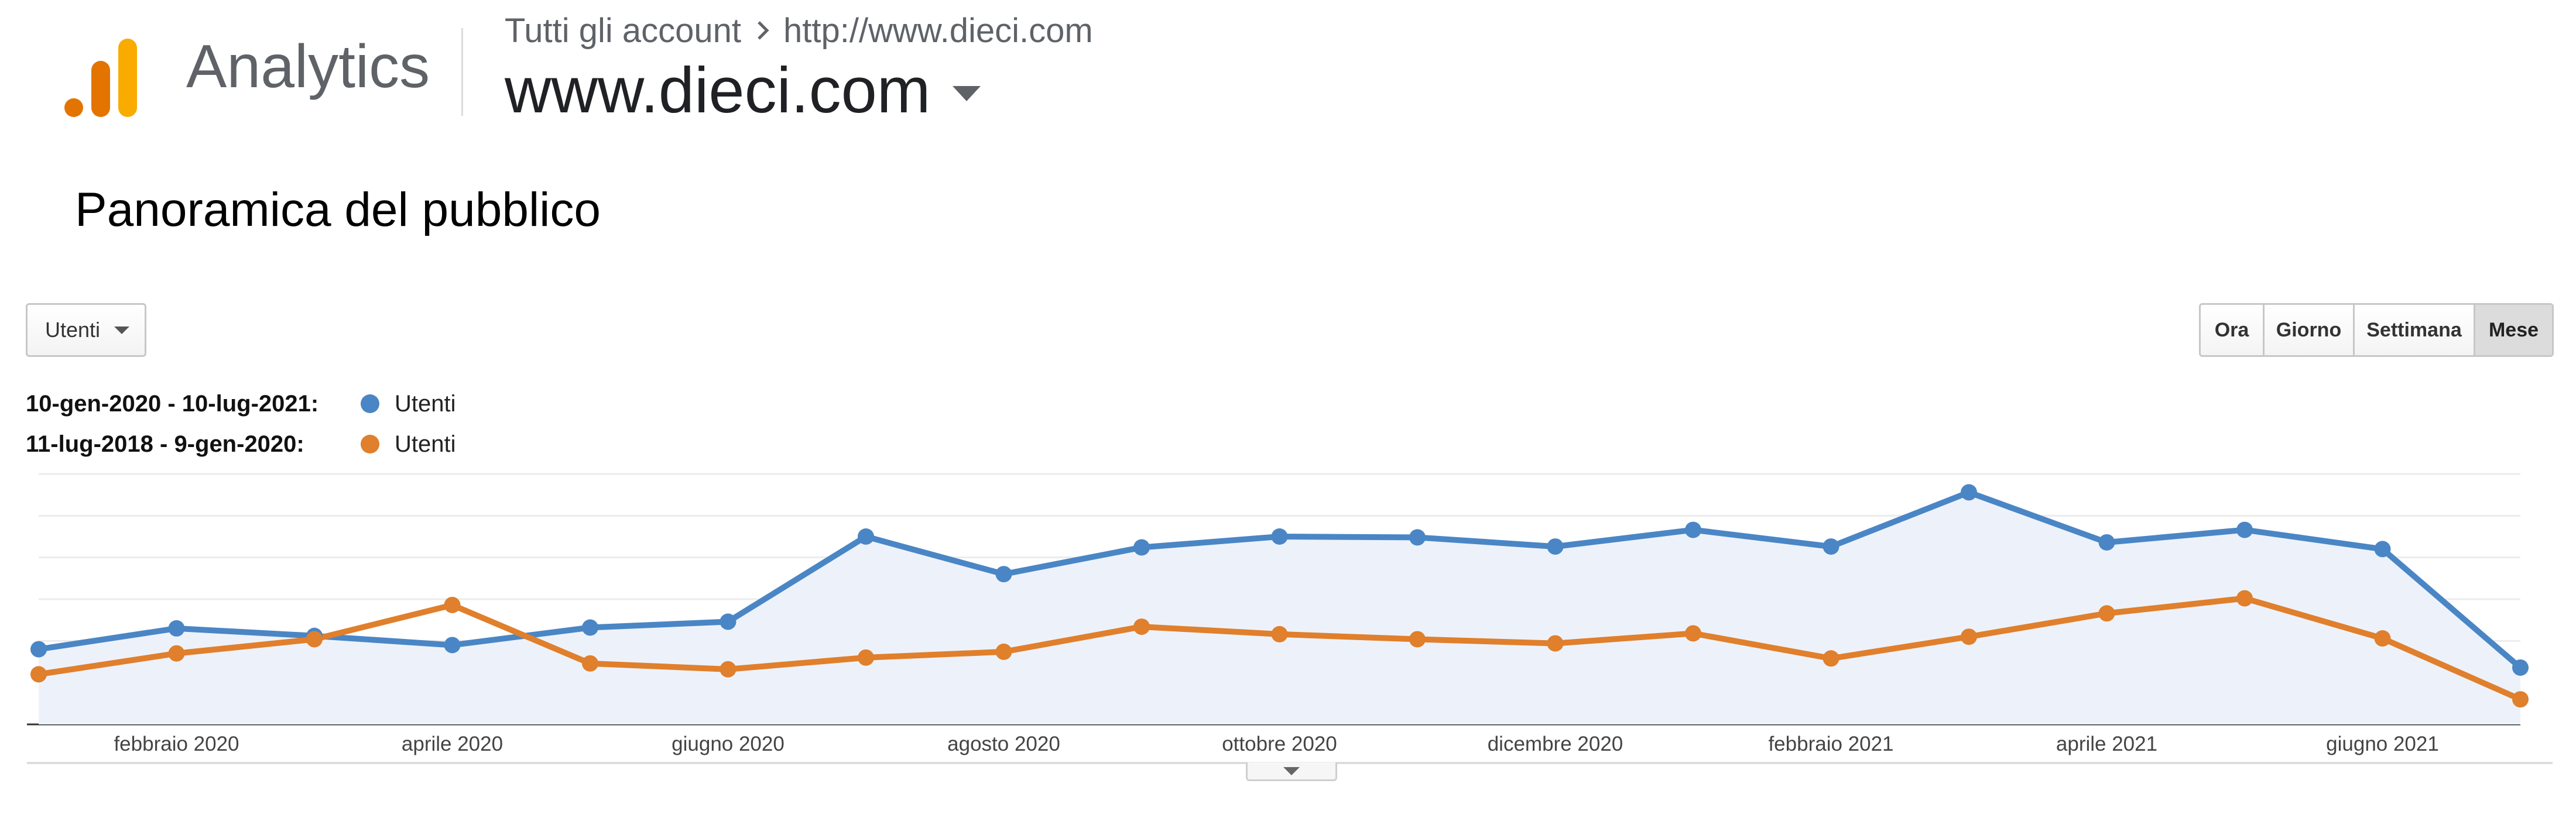 Image resolution: width=2576 pixels, height=818 pixels. Describe the element at coordinates (2382, 744) in the screenshot. I see `x-tick-label: giugno 2021` at that location.